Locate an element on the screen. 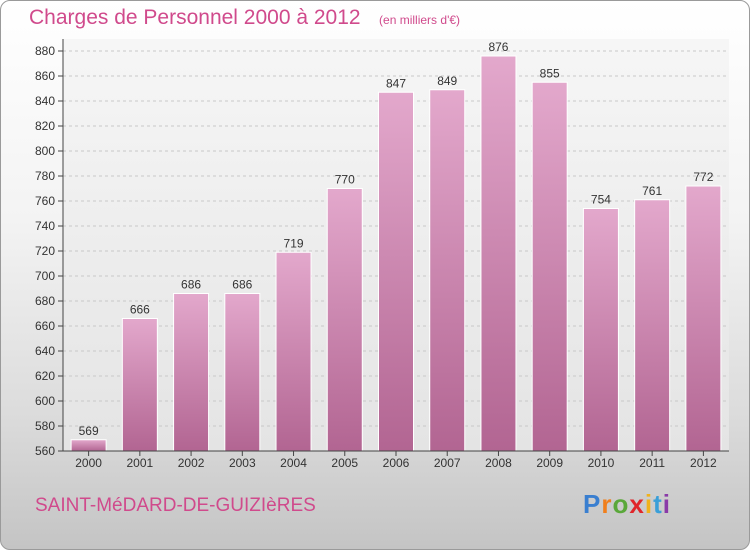  data-label-2003: 686 is located at coordinates (242, 285).